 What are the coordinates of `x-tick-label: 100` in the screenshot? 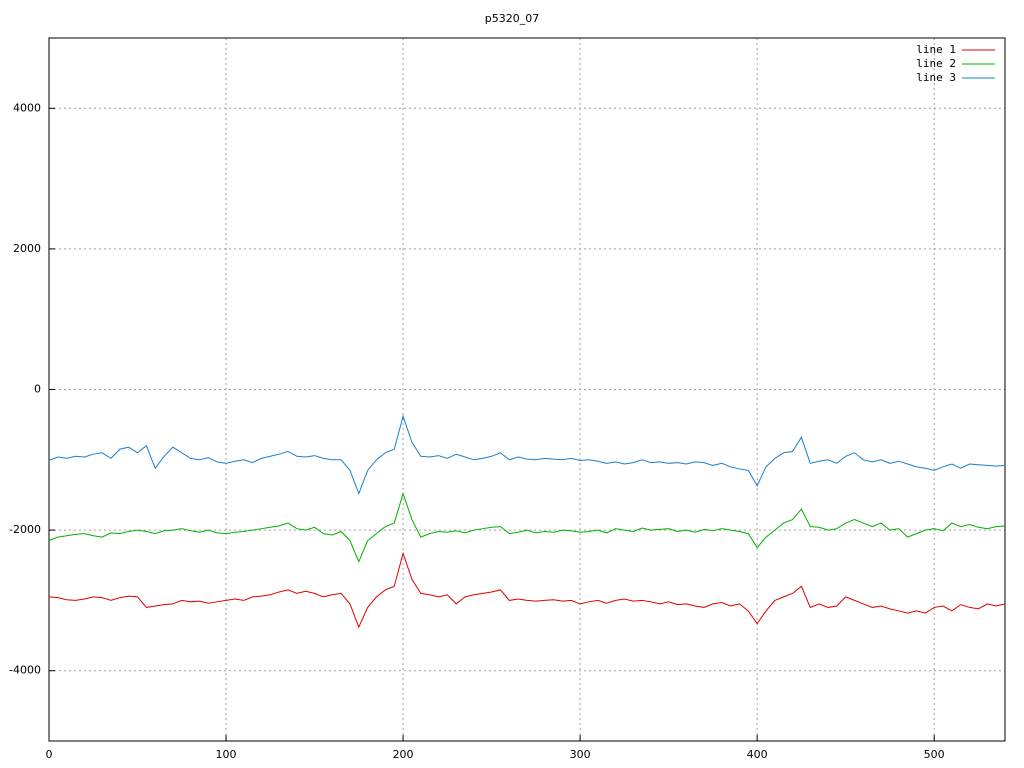 It's located at (226, 754).